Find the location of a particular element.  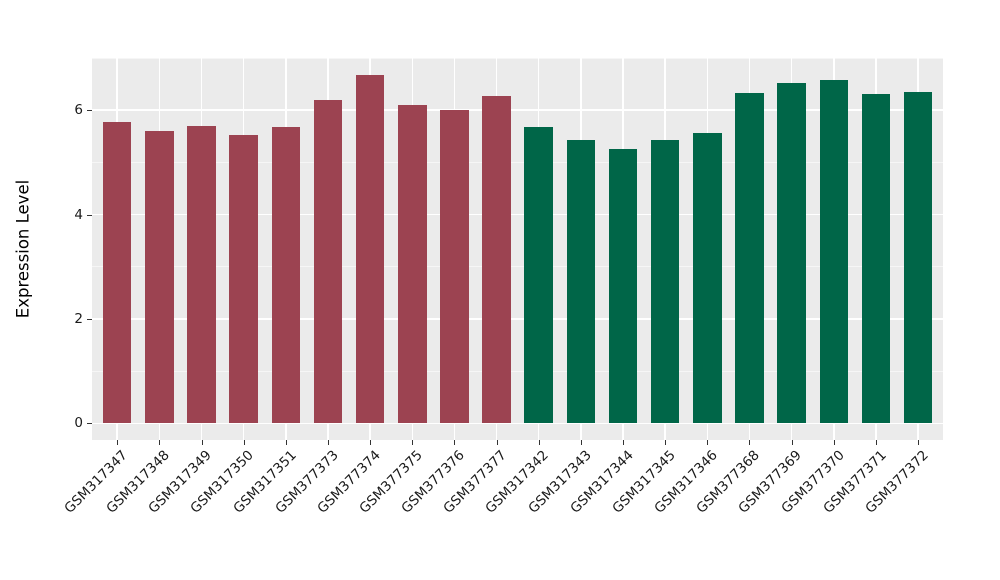

bar-GSM377376 is located at coordinates (454, 267).